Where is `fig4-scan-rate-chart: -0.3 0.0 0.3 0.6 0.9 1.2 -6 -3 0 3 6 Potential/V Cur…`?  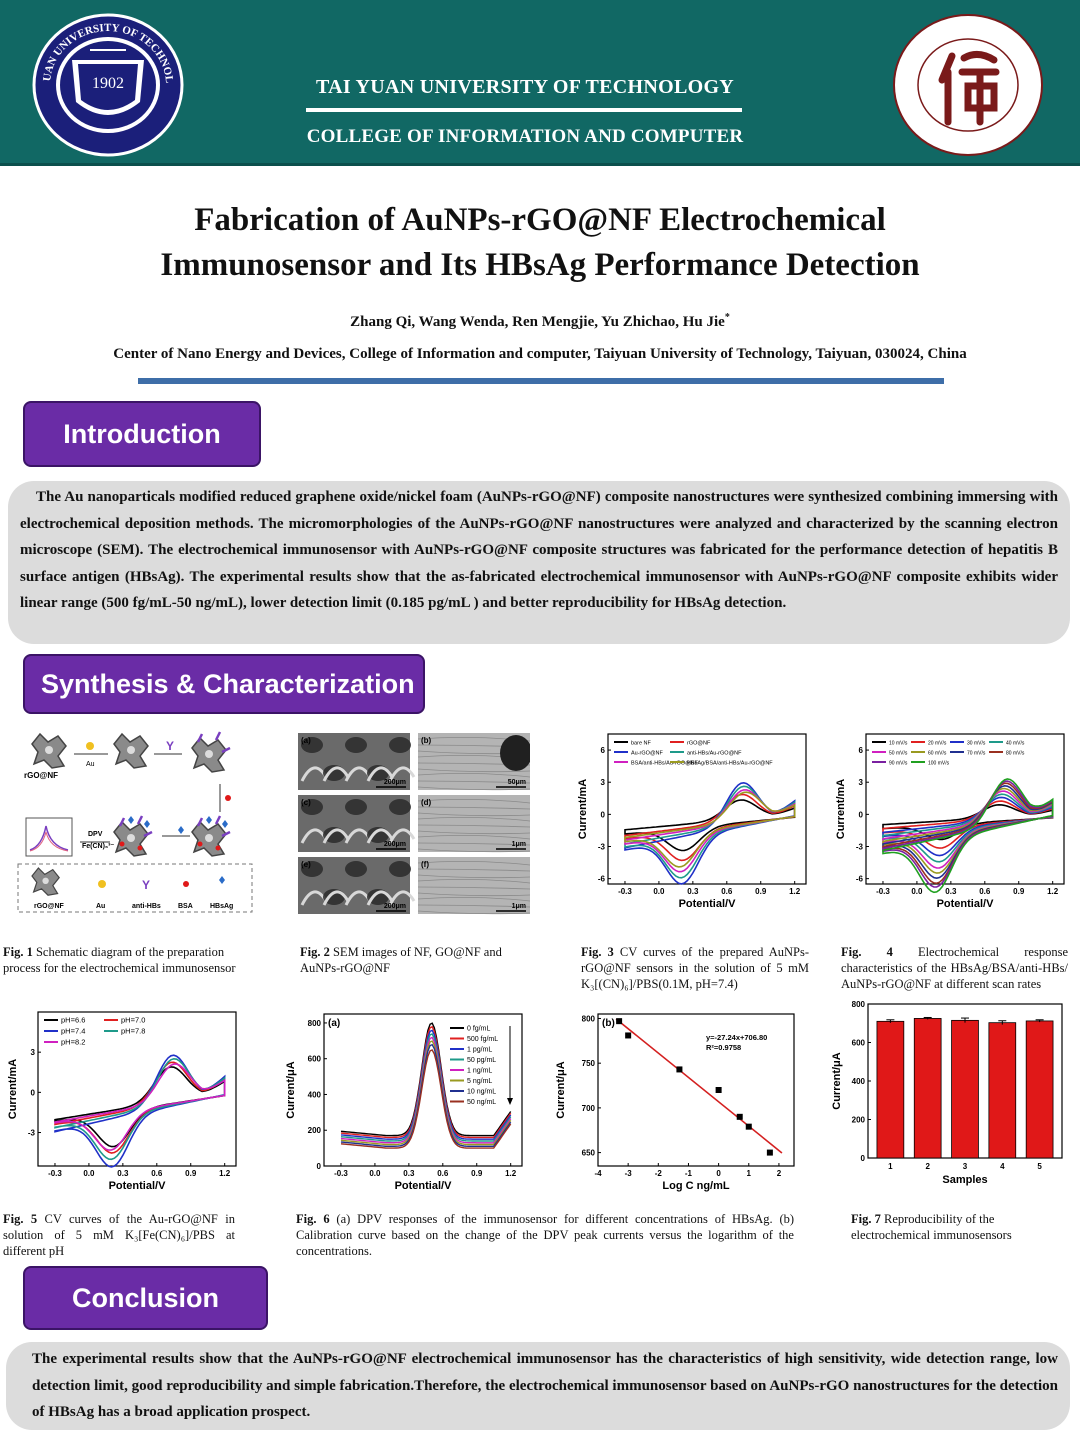
fig4-scan-rate-chart: -0.3 0.0 0.3 0.6 0.9 1.2 -6 -3 0 3 6 Potential/V Cur… is located at coordinates (952, 823).